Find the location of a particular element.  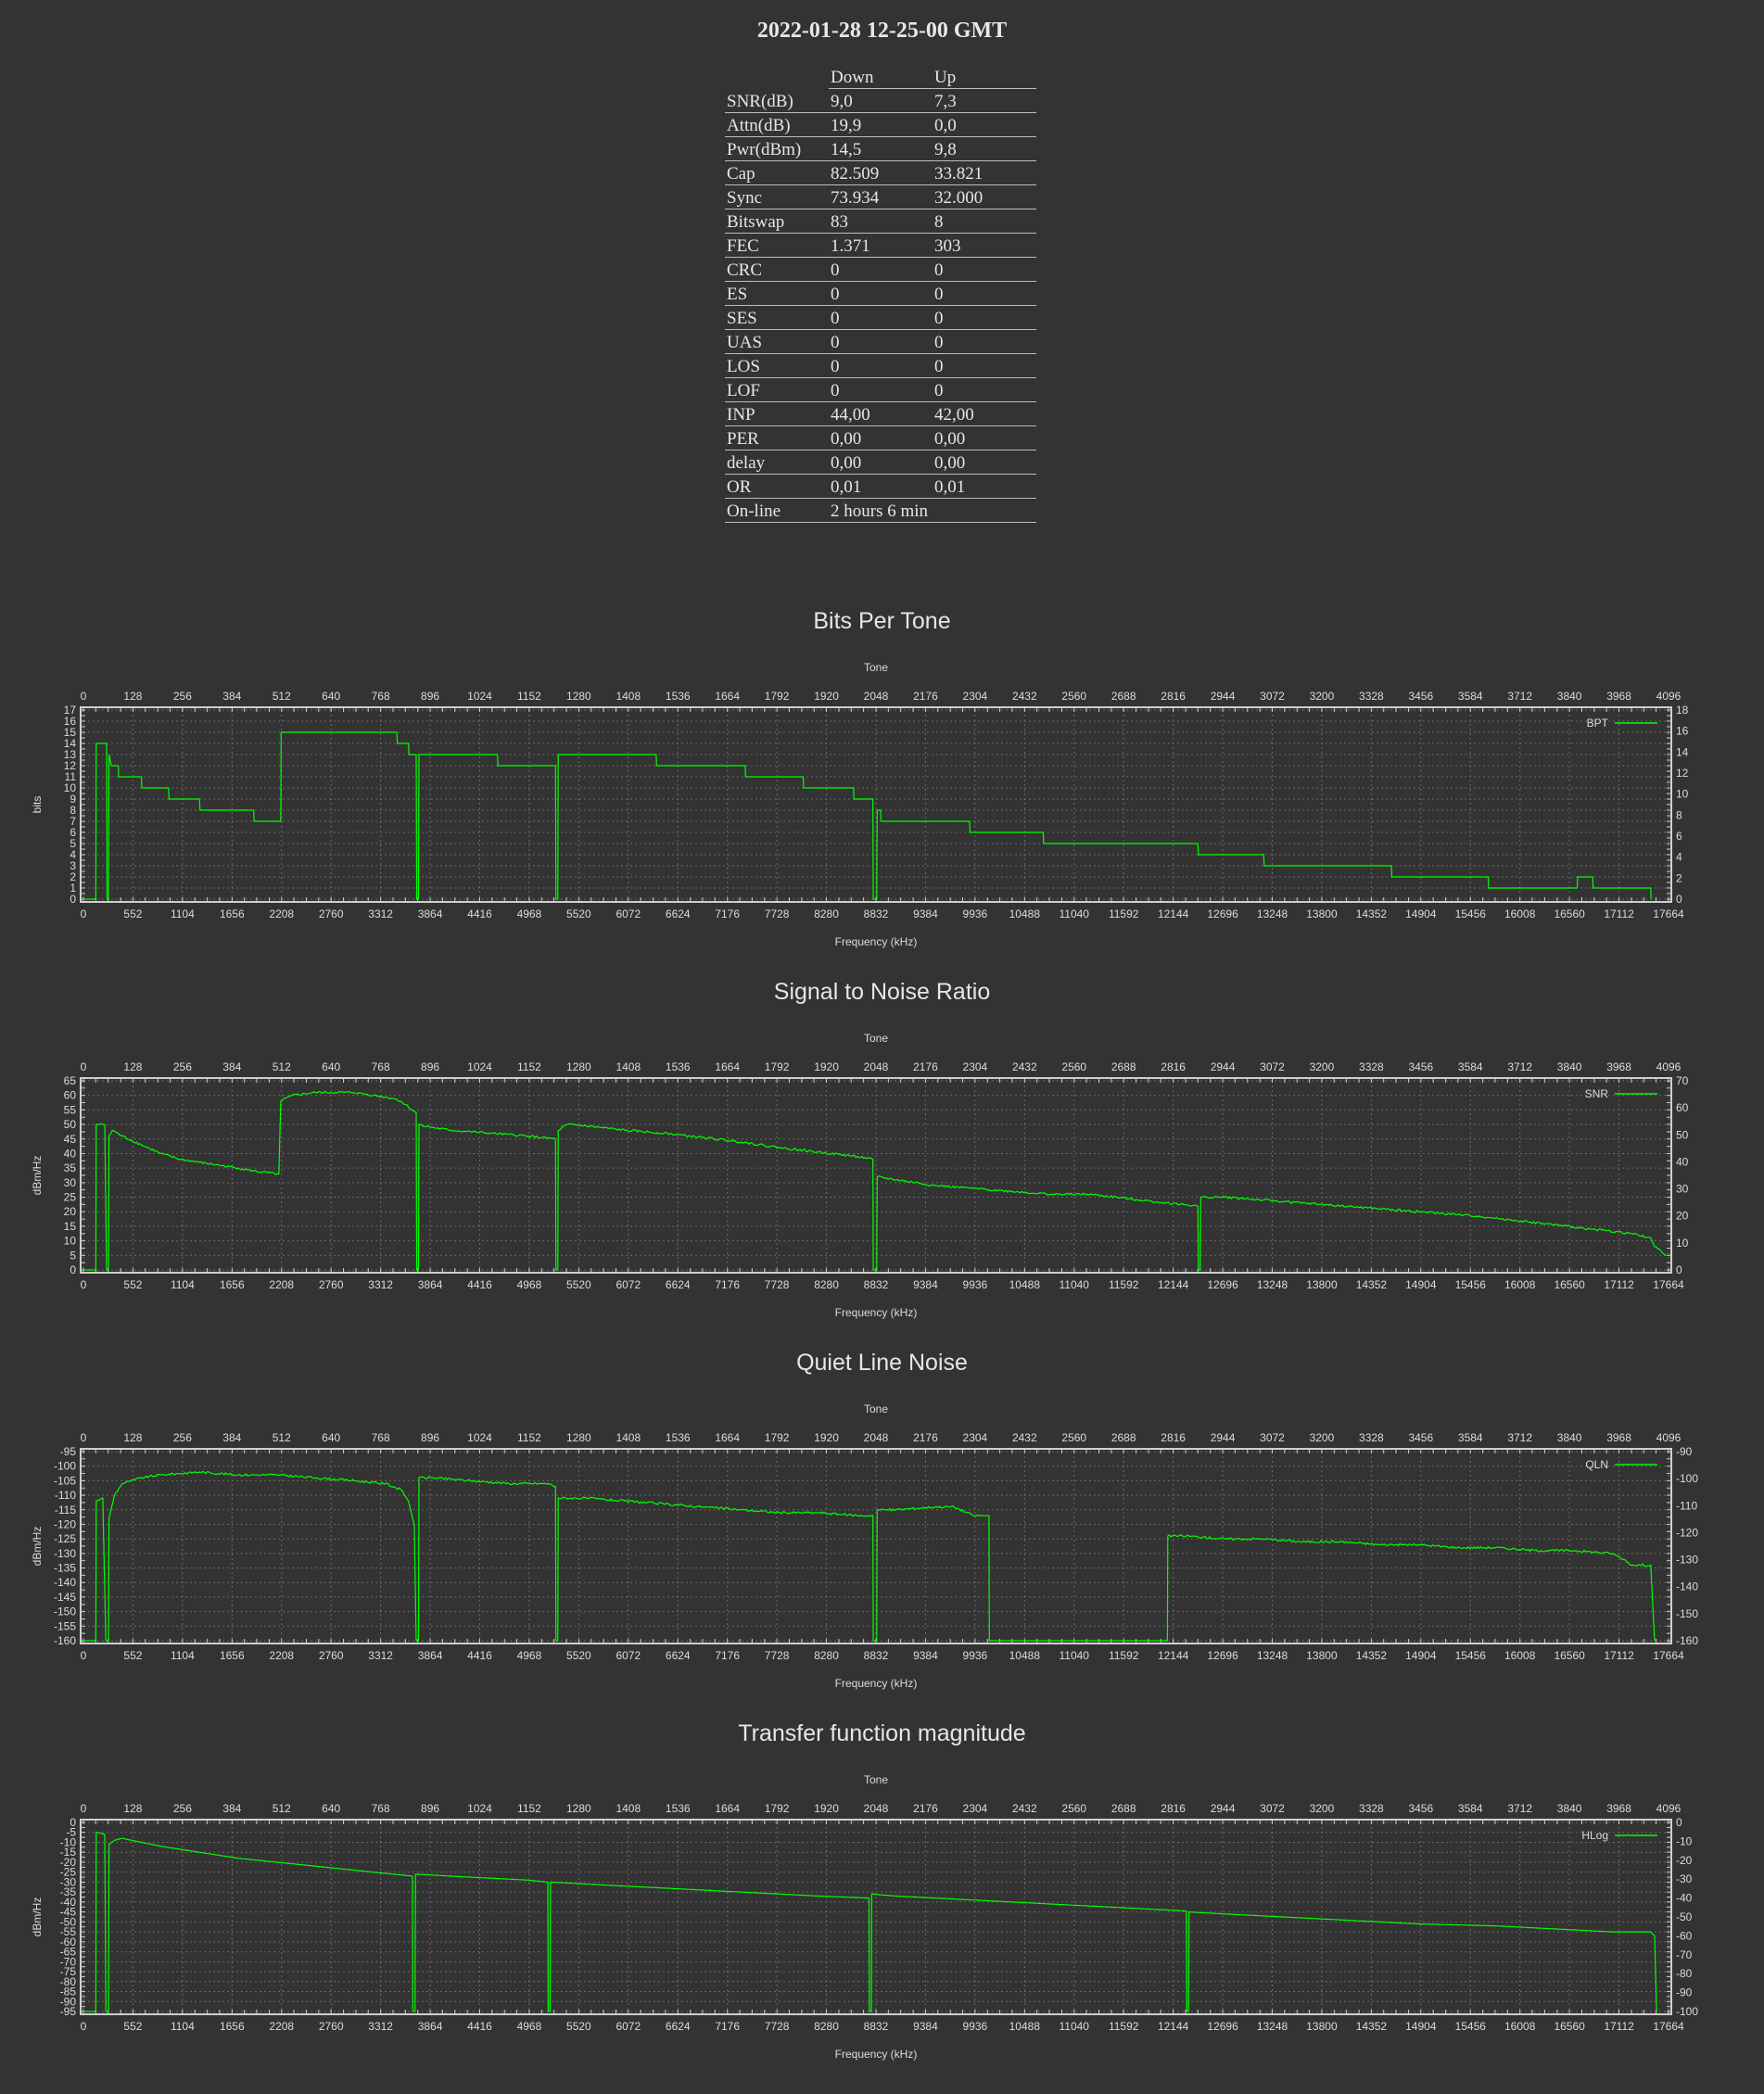

hlog-series-line is located at coordinates (870, 1921).